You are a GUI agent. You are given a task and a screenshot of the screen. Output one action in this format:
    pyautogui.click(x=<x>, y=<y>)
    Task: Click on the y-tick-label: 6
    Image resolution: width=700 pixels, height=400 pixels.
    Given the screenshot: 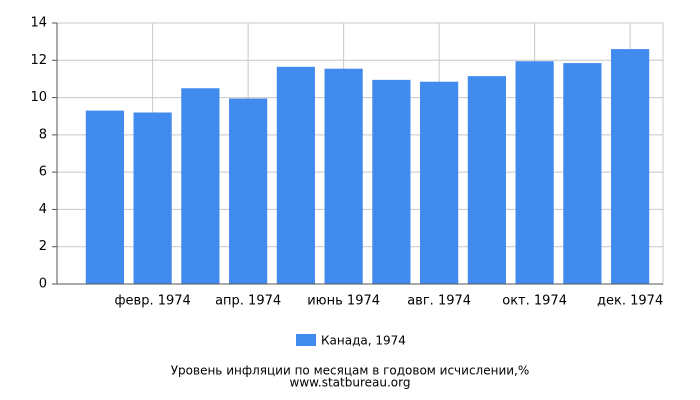 What is the action you would take?
    pyautogui.click(x=43, y=172)
    